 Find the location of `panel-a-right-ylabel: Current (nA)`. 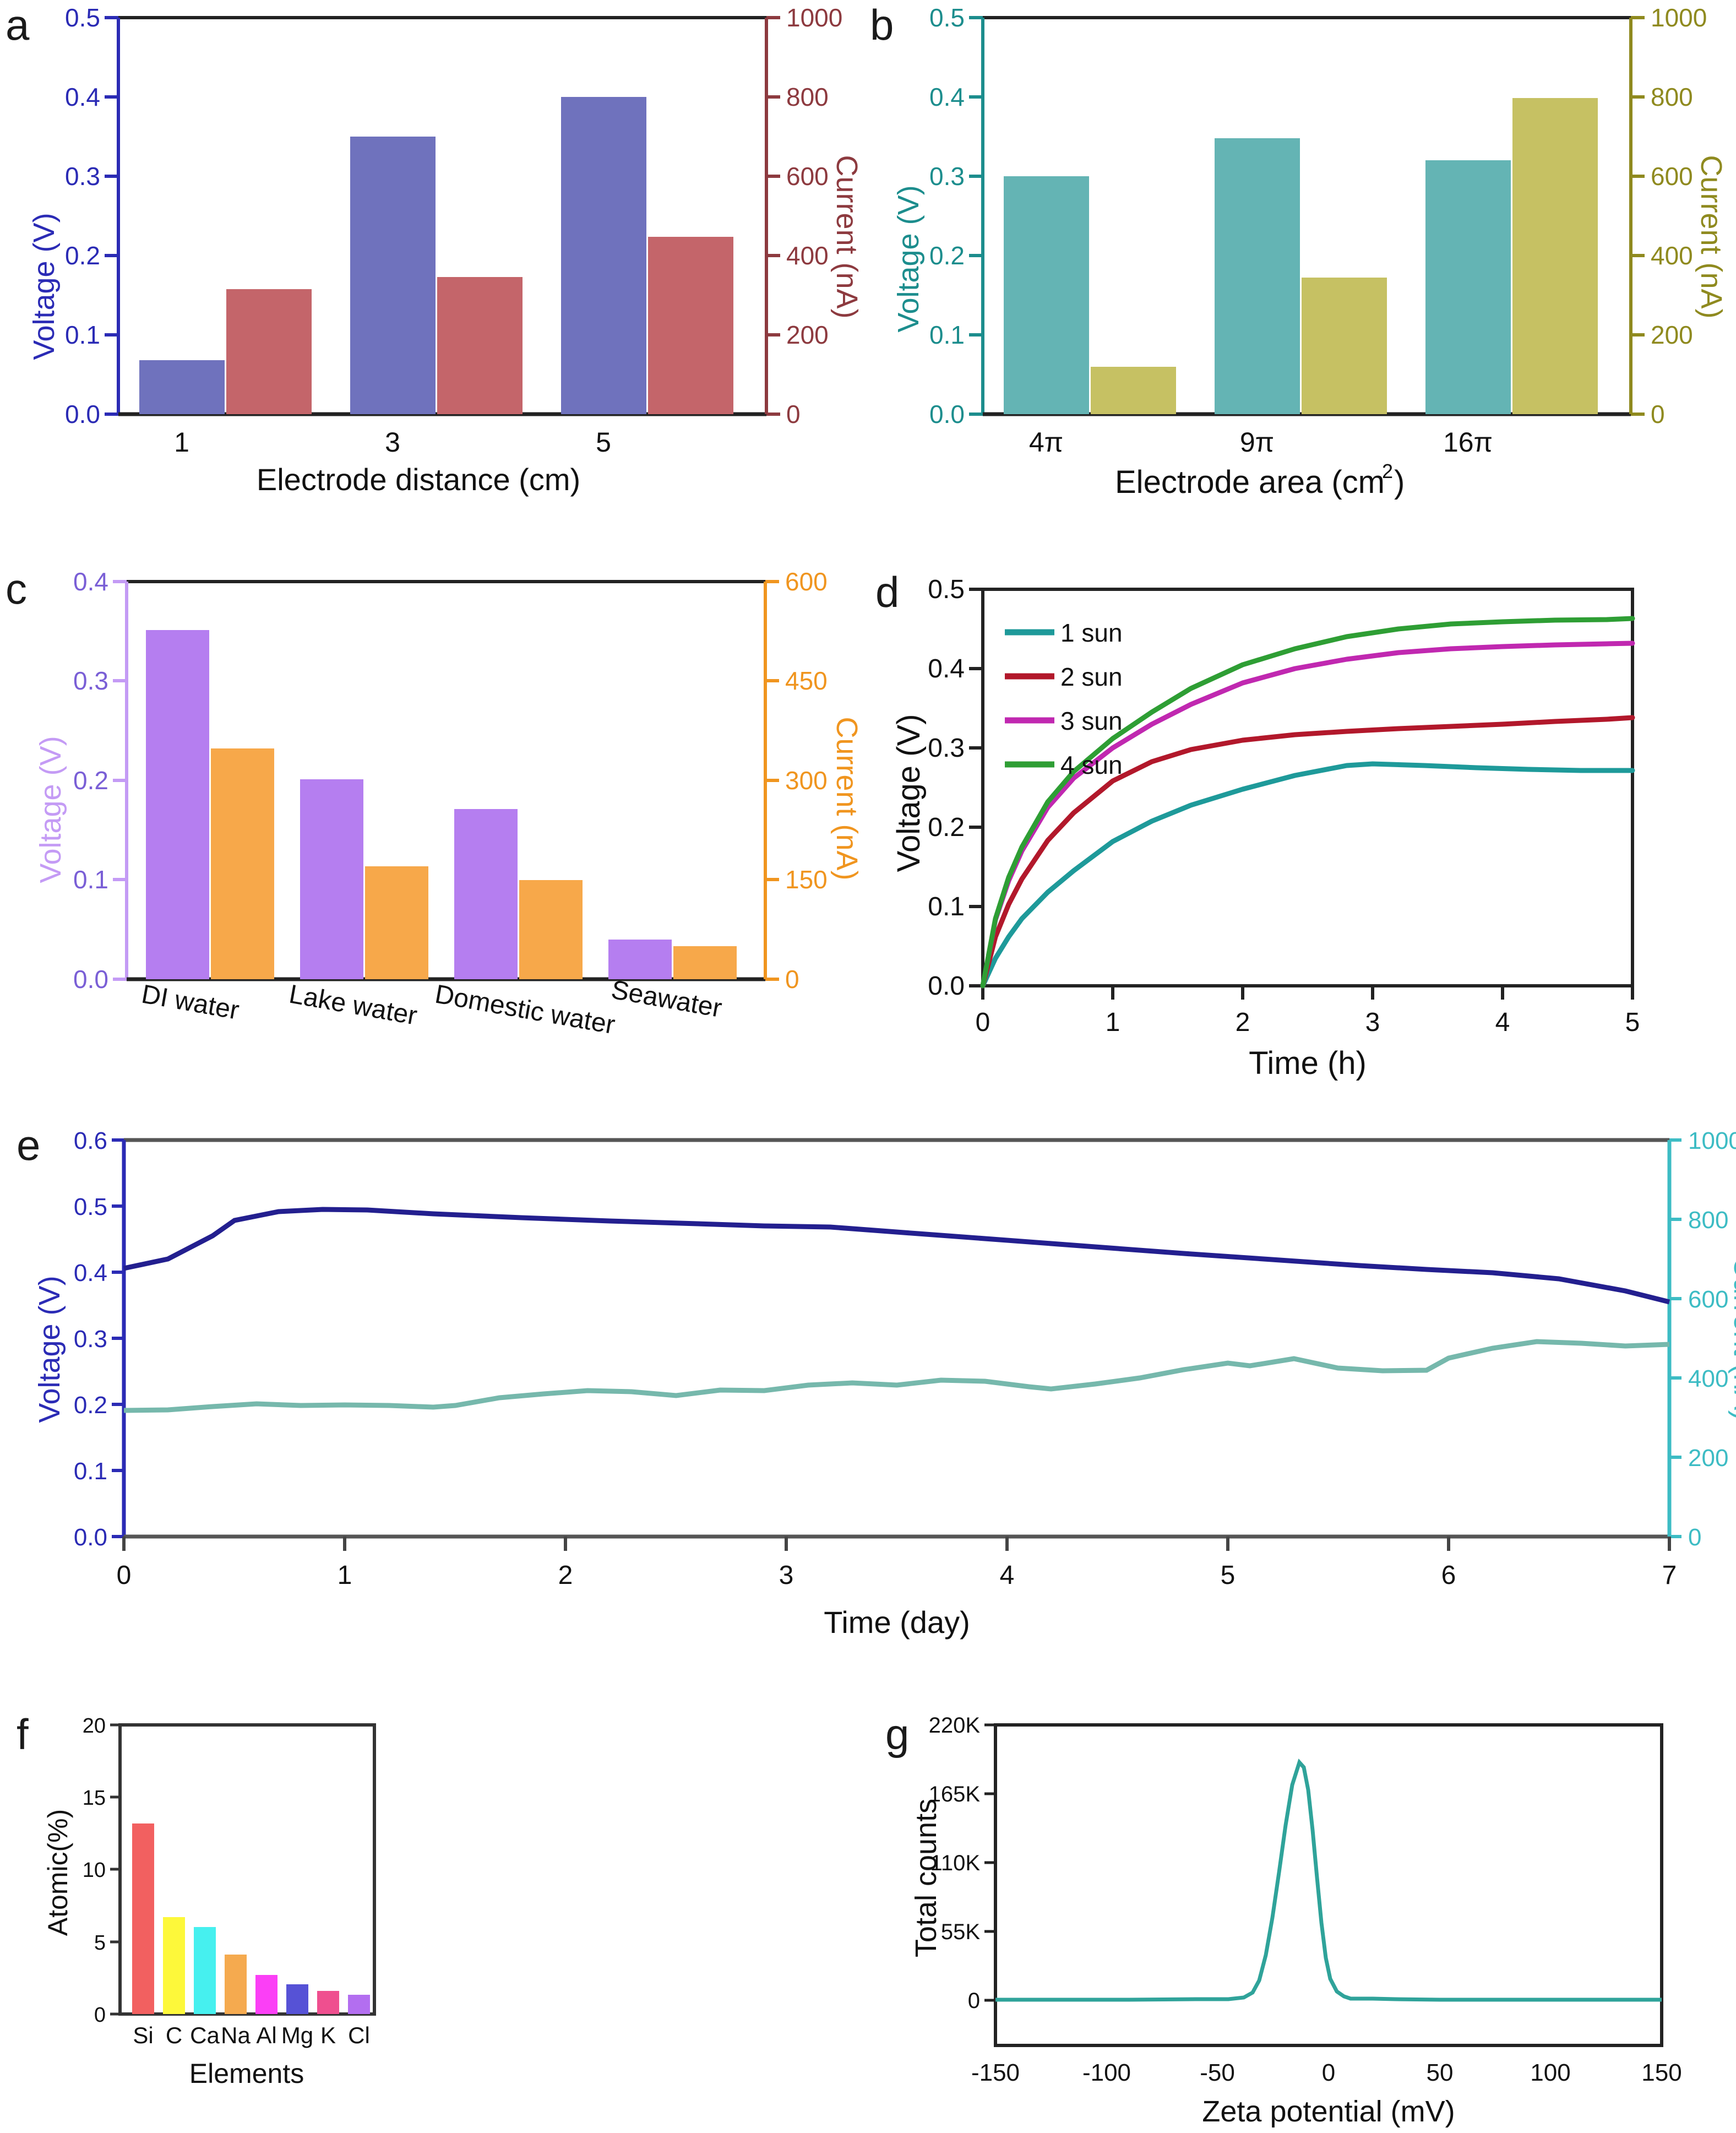

panel-a-right-ylabel: Current (nA) is located at coordinates (846, 237).